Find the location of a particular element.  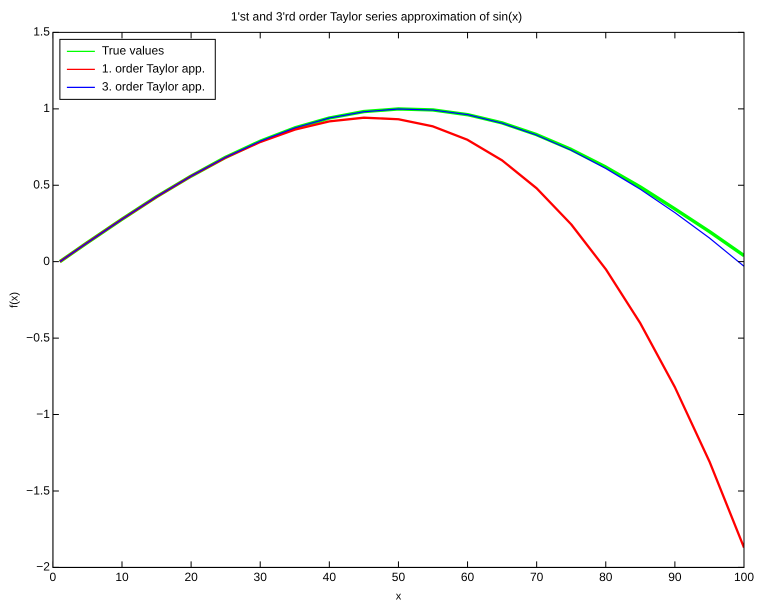

legend-label: 1. order Taylor app. is located at coordinates (154, 69).